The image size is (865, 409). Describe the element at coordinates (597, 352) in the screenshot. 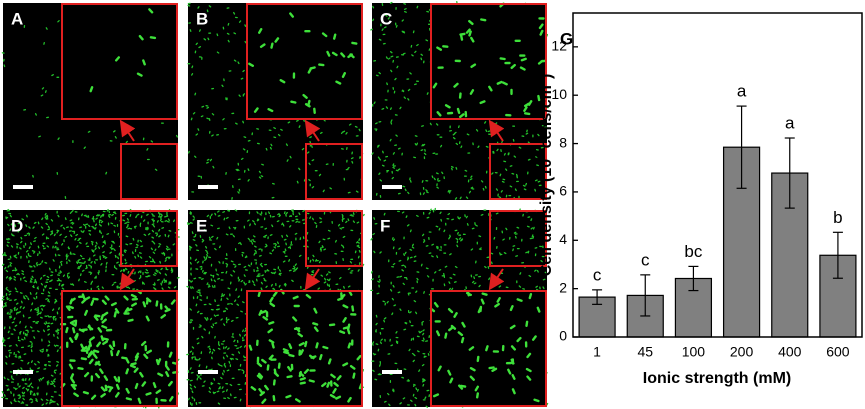

I see `x-tick-label: 1` at that location.